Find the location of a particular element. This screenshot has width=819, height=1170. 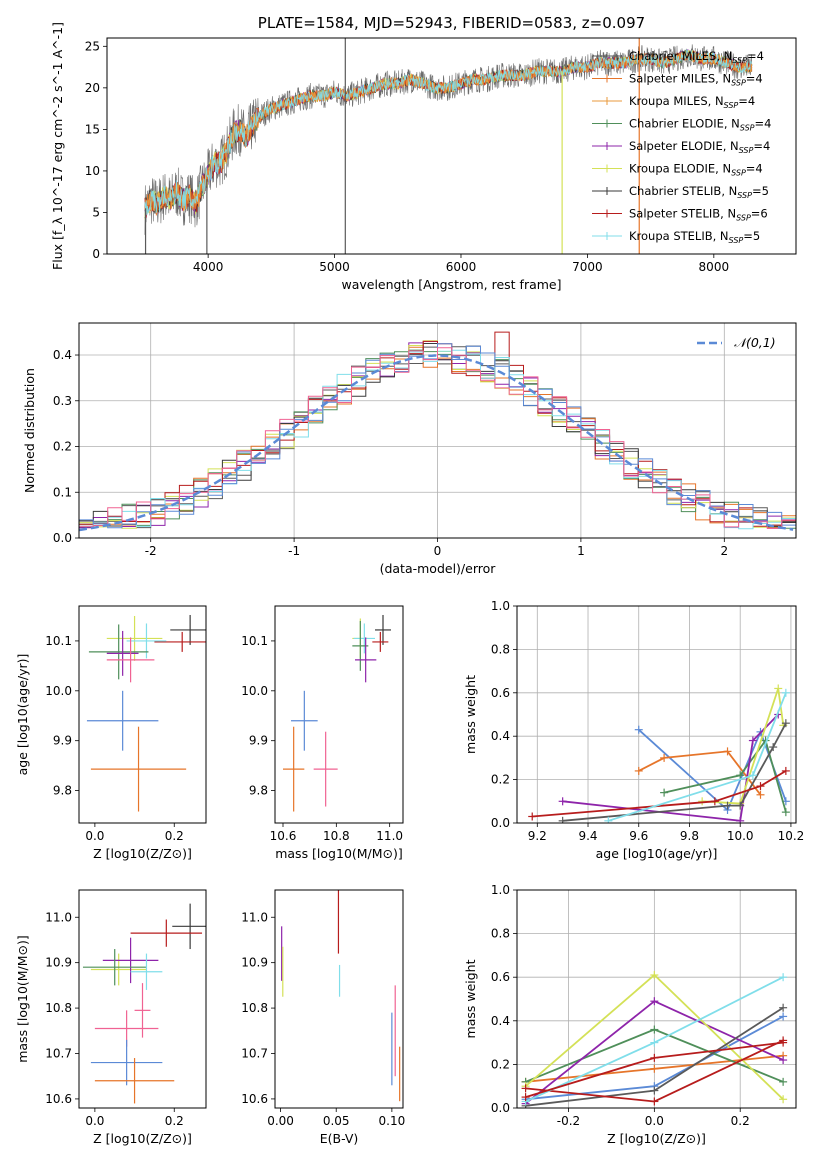

x-tick-label: 10.2 is located at coordinates (791, 836).